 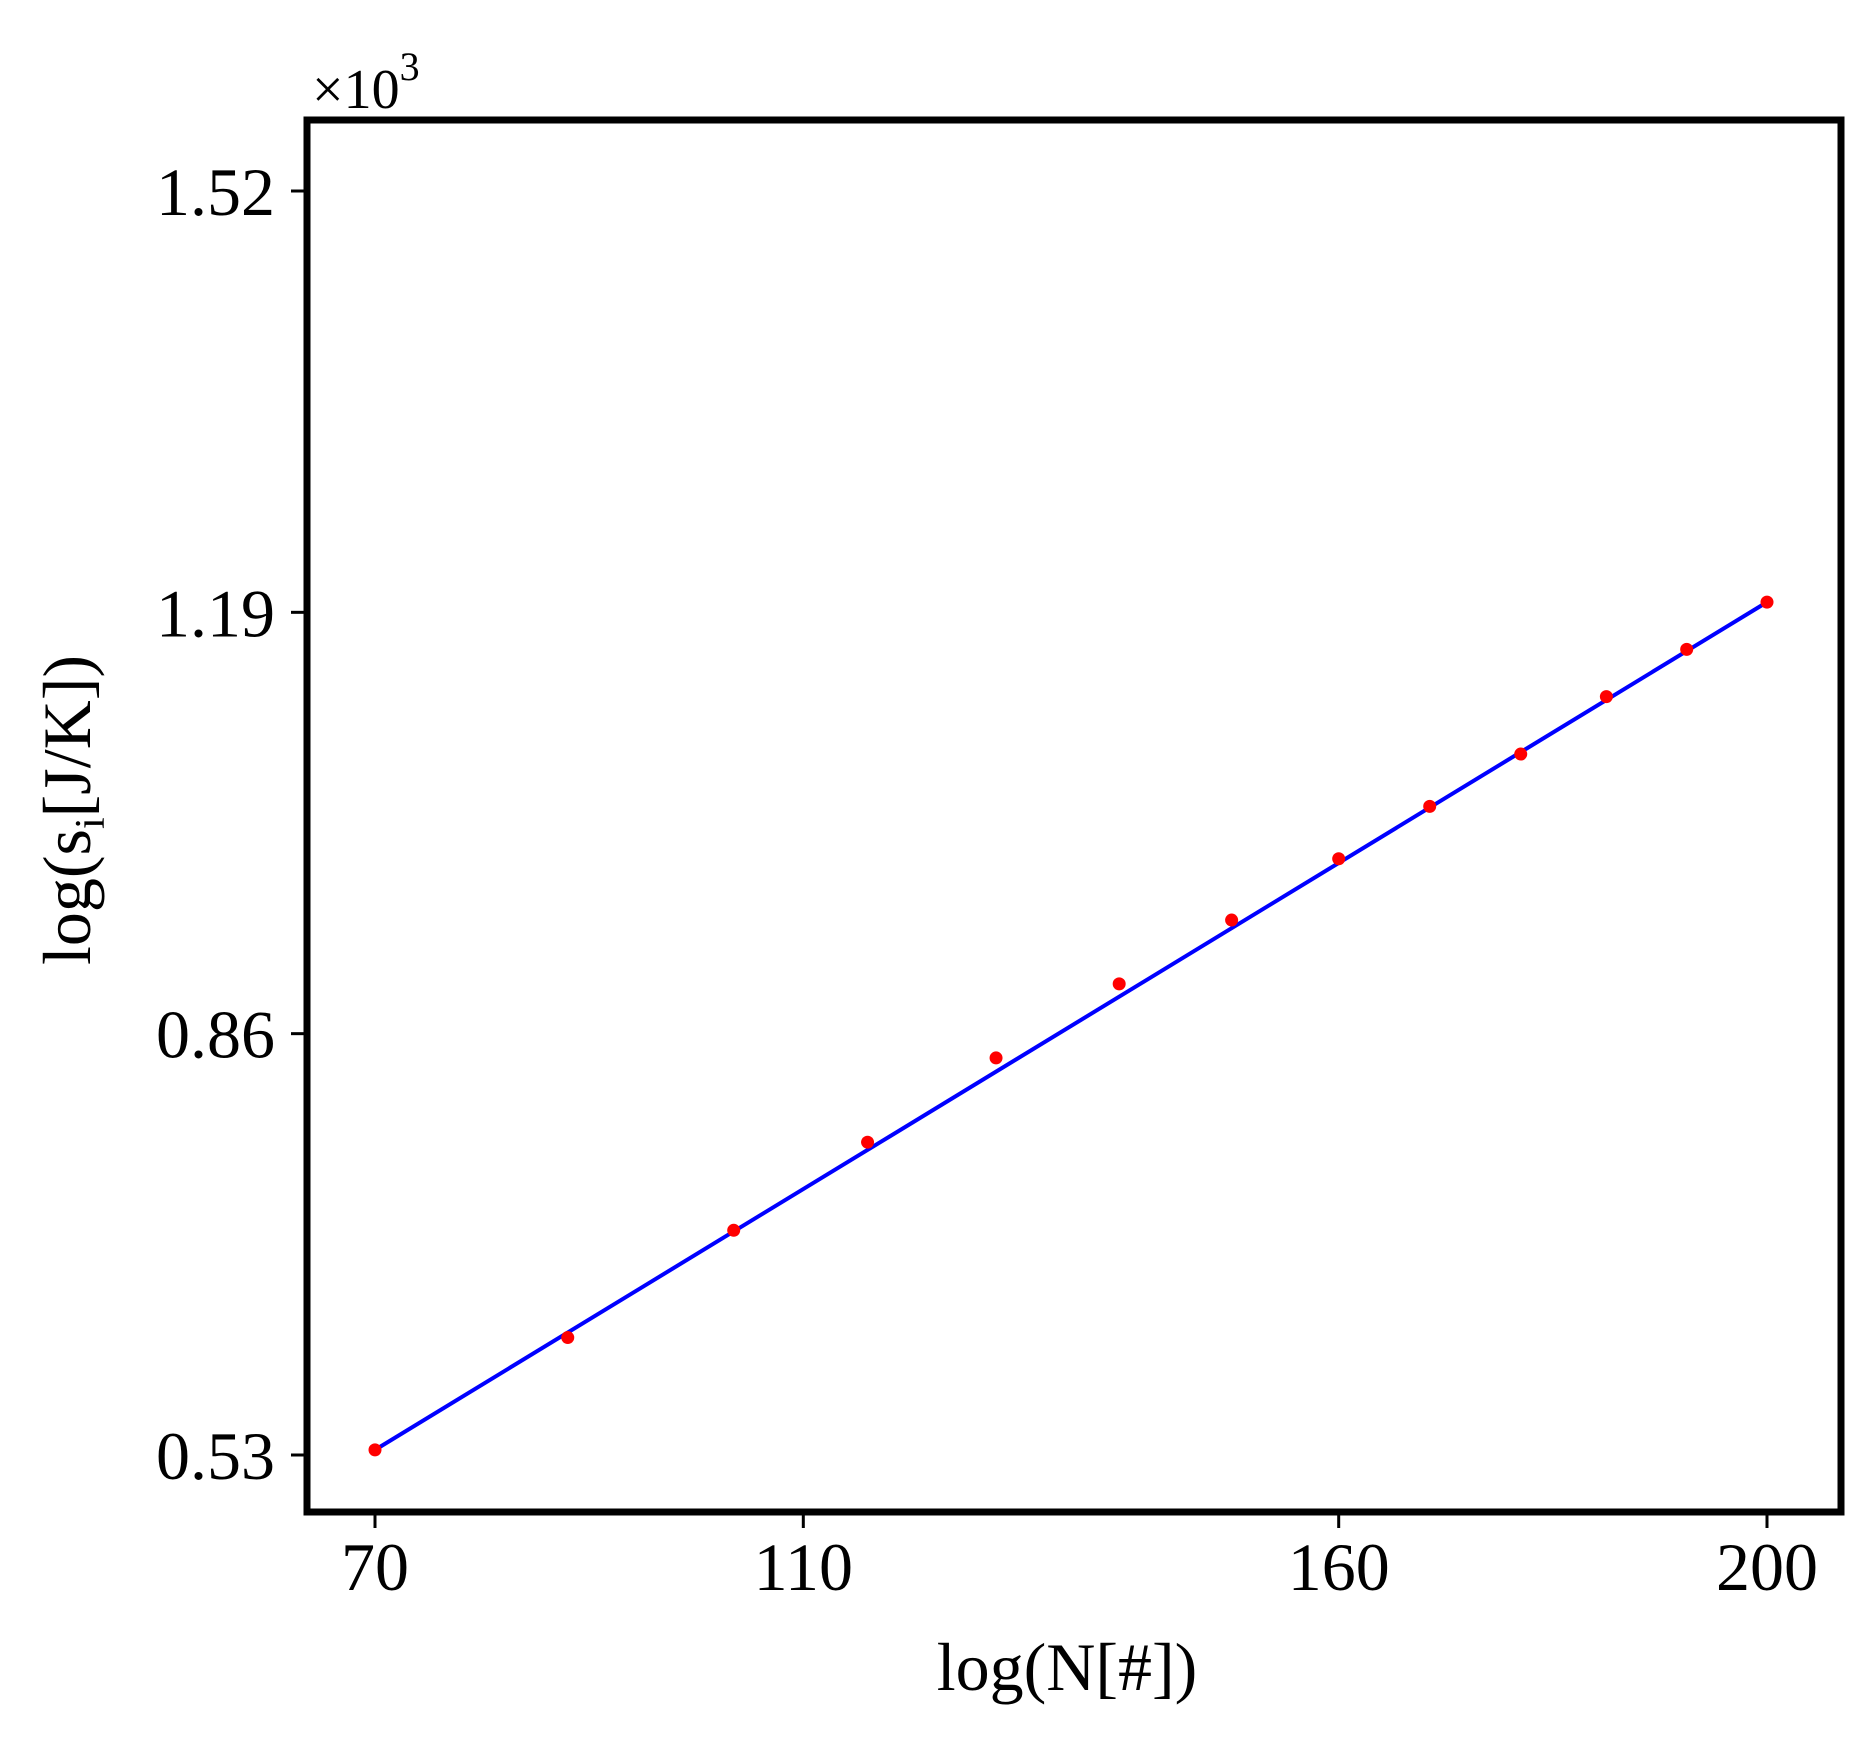 What do you see at coordinates (1079, 1567) in the screenshot?
I see `x-tick-labels: 70 110 160 200` at bounding box center [1079, 1567].